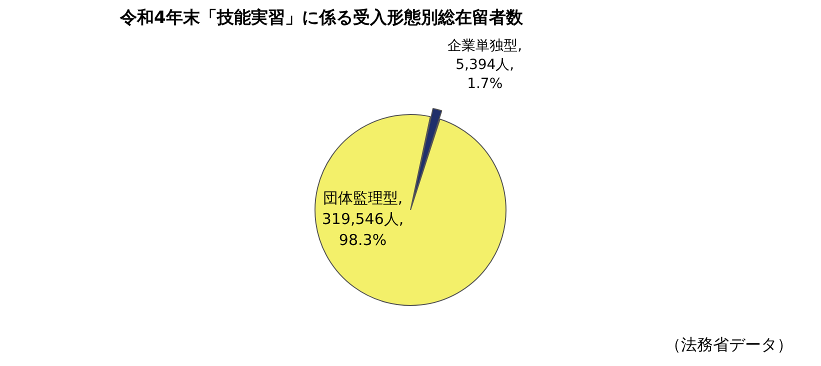 The image size is (821, 366). I want to click on slice-label: 団体監理型, 319,546人, 98.3%, so click(363, 218).